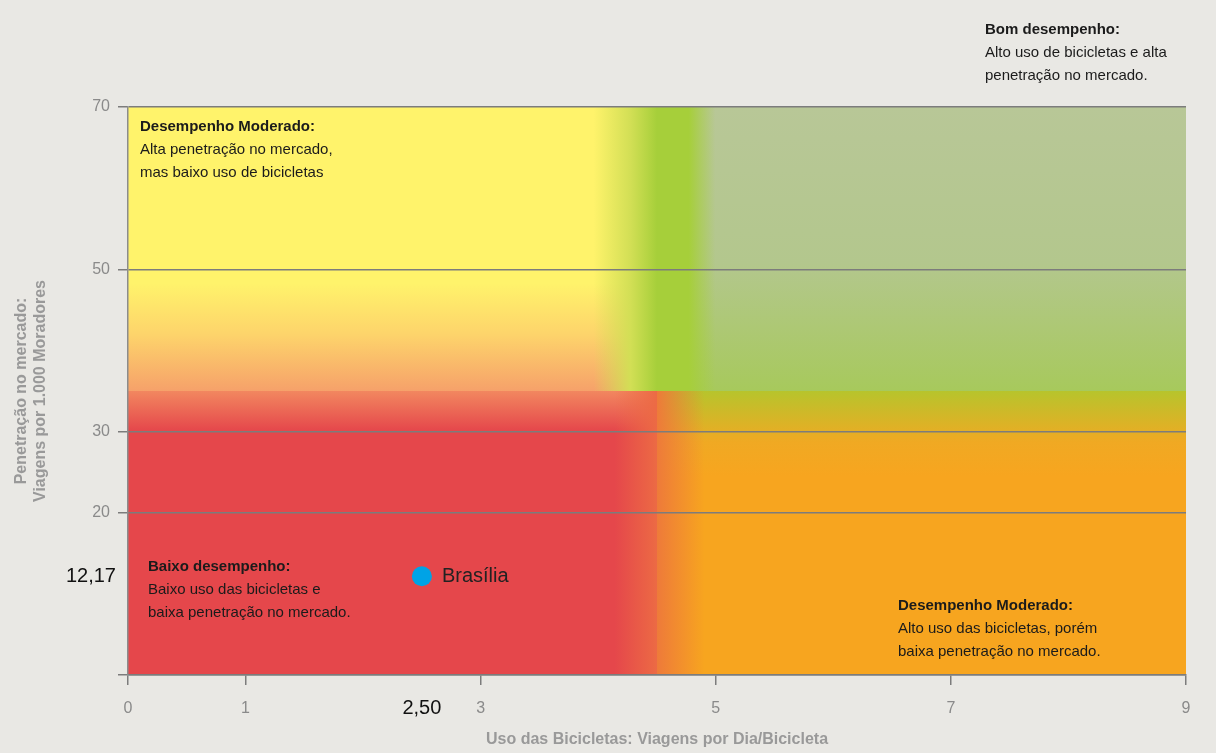 This screenshot has width=1216, height=753. What do you see at coordinates (249, 589) in the screenshot?
I see `annotation: Baixo desempenho: Baixo uso das bicicletas e baixa penetração no mercado.` at bounding box center [249, 589].